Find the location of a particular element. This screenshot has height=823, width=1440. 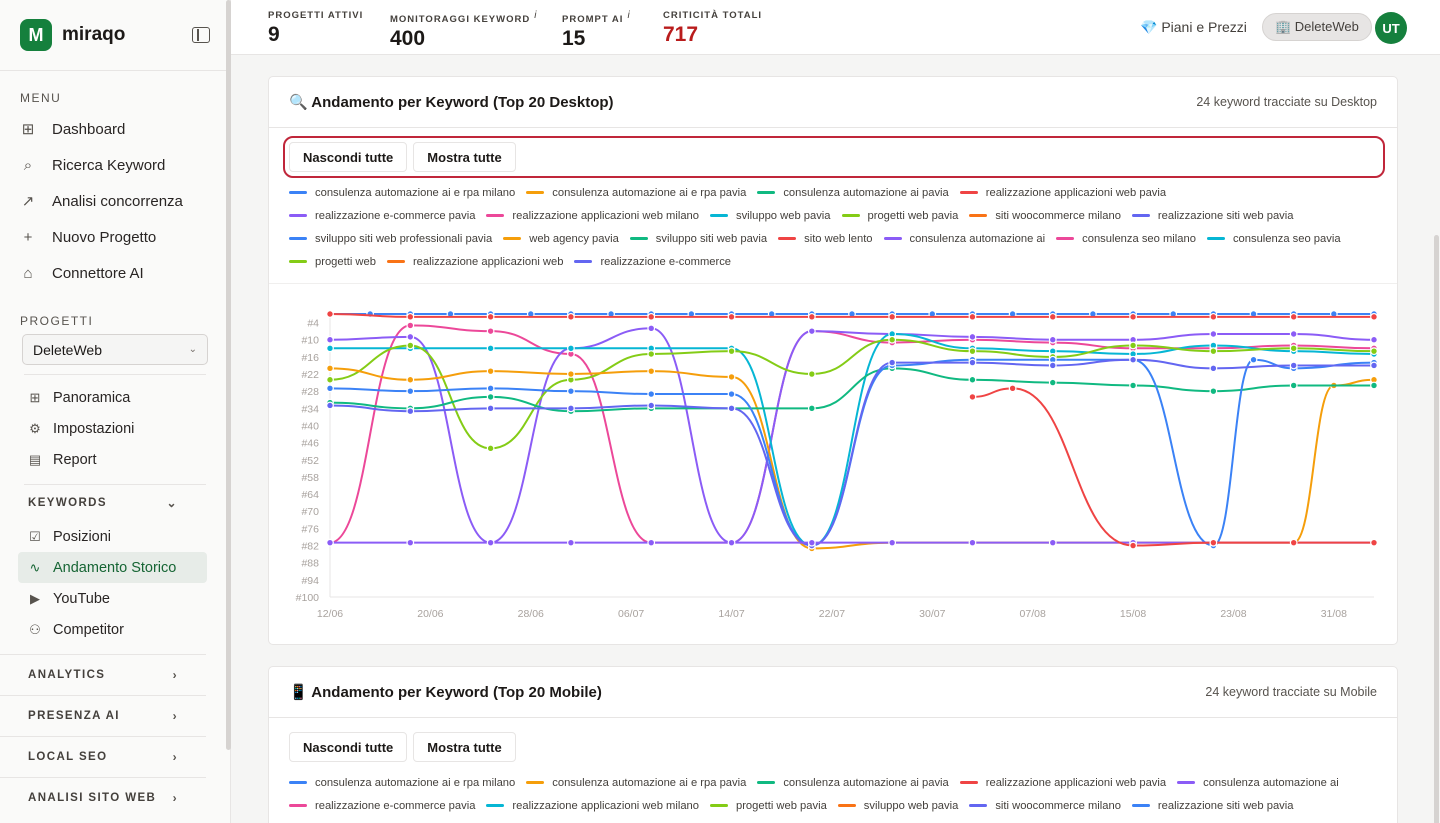

y-tick-label: #34 is located at coordinates (310, 409).